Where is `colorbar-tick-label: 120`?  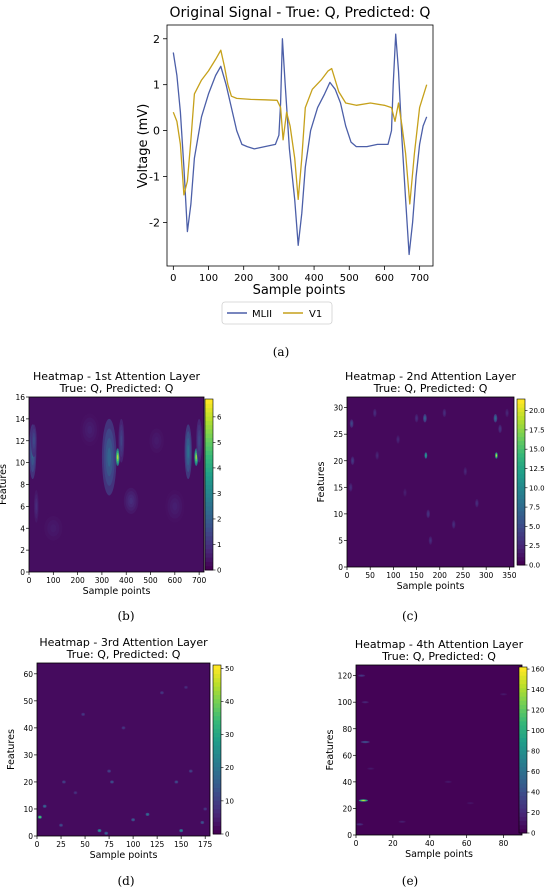
colorbar-tick-label: 120 is located at coordinates (537, 711).